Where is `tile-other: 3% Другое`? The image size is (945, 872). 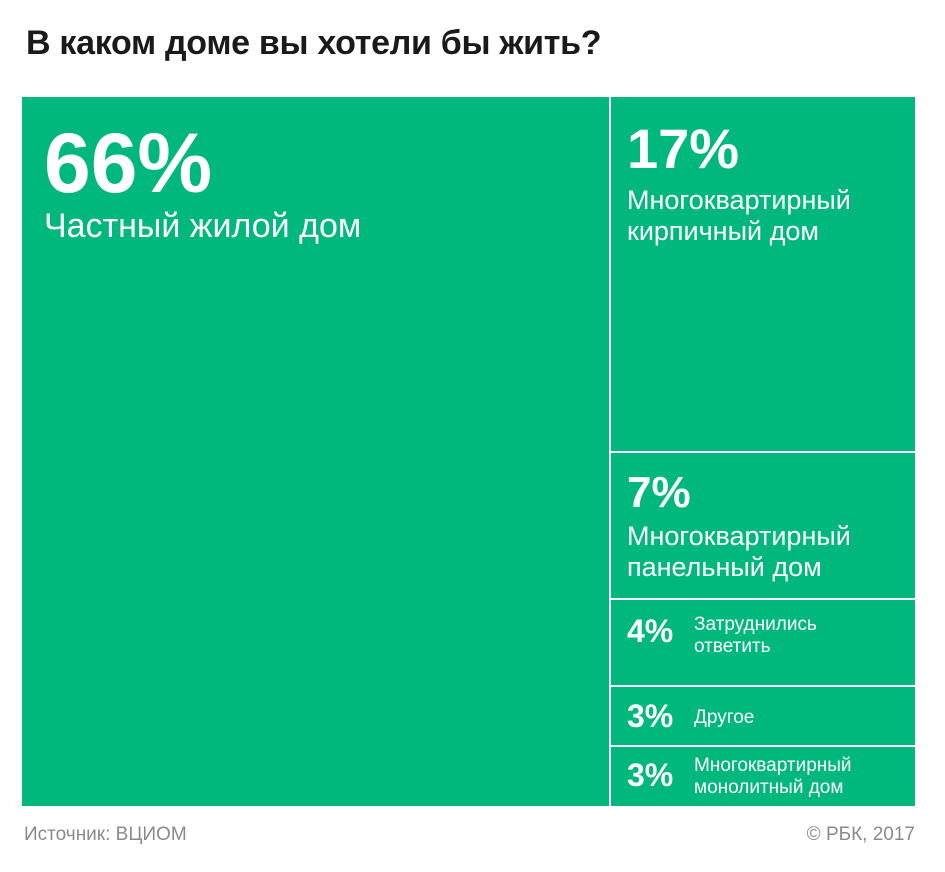
tile-other: 3% Другое is located at coordinates (763, 716).